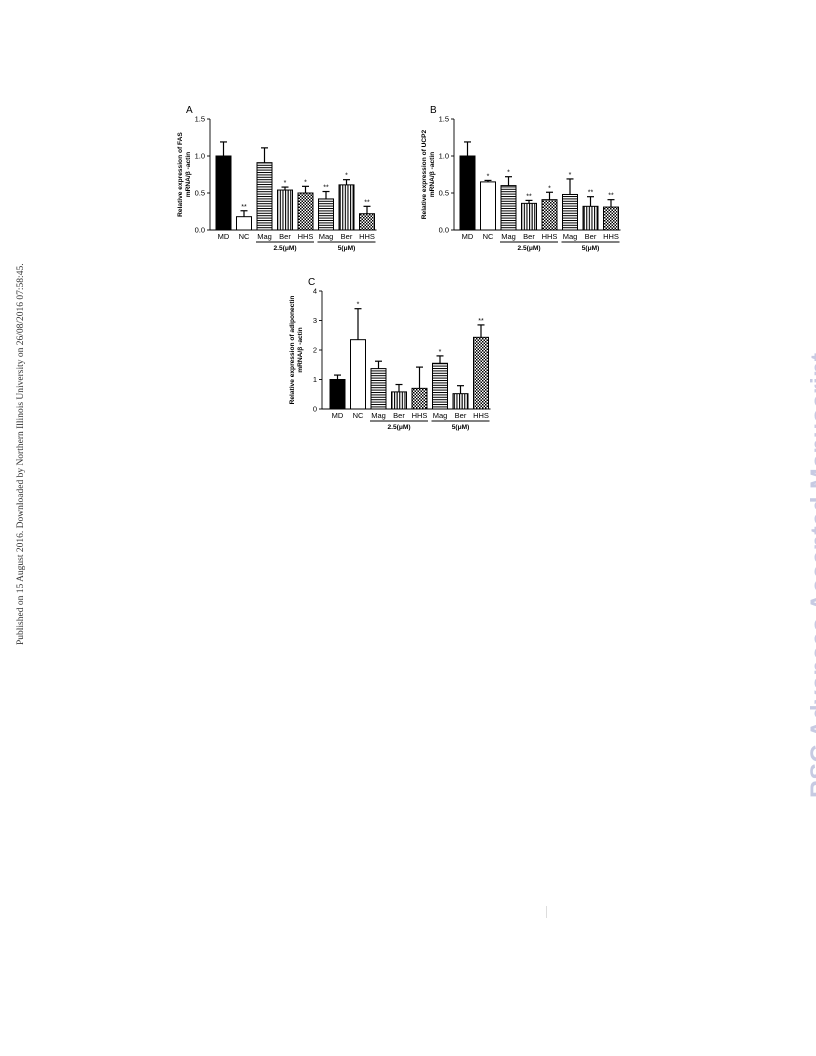 The image size is (816, 1056). Describe the element at coordinates (311, 282) in the screenshot. I see `panel-letter: C` at that location.